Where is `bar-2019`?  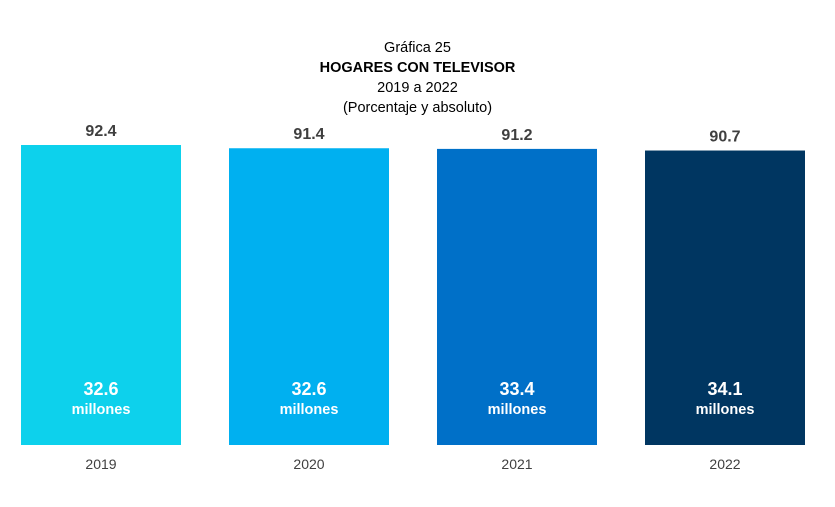
bar-2019 is located at coordinates (101, 295).